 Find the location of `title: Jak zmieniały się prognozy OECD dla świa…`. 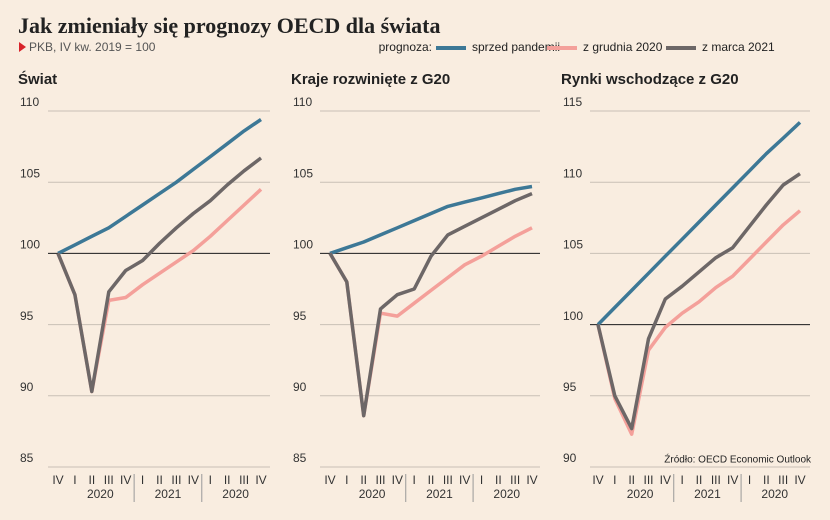

title: Jak zmieniały się prognozy OECD dla świa… is located at coordinates (229, 25).